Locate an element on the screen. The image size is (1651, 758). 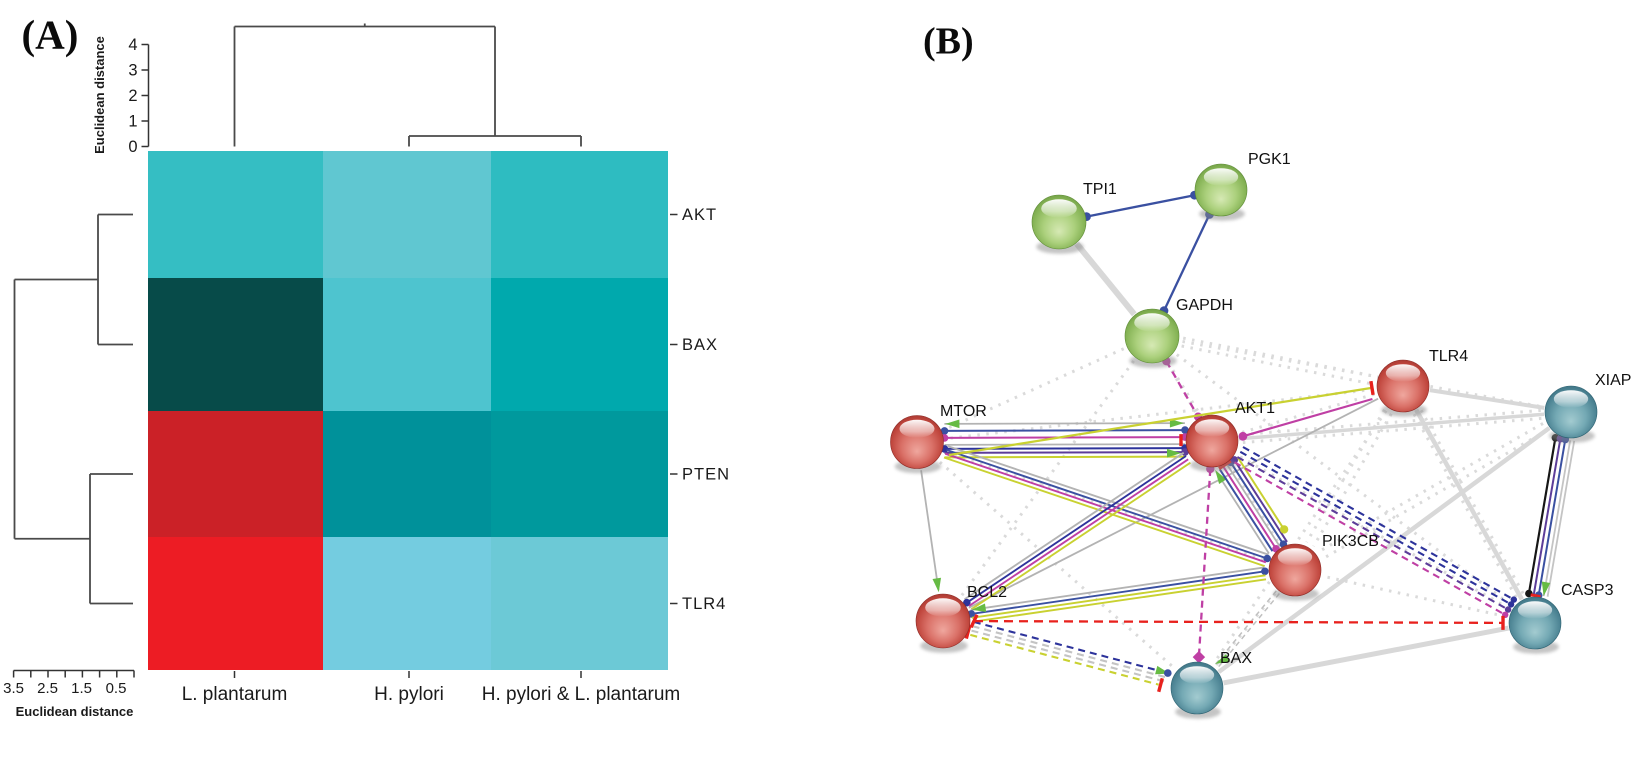
svg-text: 0 is located at coordinates (132, 147).